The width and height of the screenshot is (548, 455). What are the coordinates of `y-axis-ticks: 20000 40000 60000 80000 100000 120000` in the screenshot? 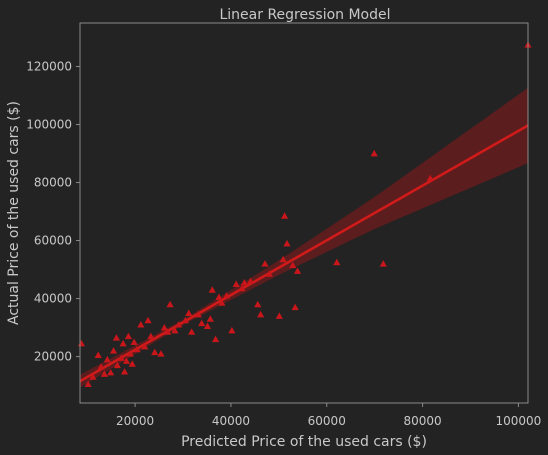 It's located at (53, 212).